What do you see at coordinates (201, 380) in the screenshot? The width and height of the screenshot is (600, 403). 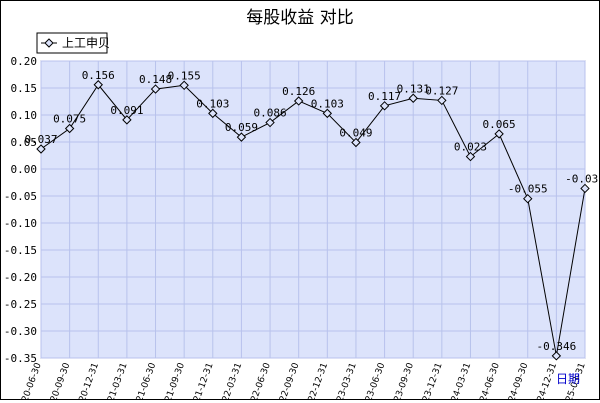 I see `x-tick-label: 2021-12-31` at bounding box center [201, 380].